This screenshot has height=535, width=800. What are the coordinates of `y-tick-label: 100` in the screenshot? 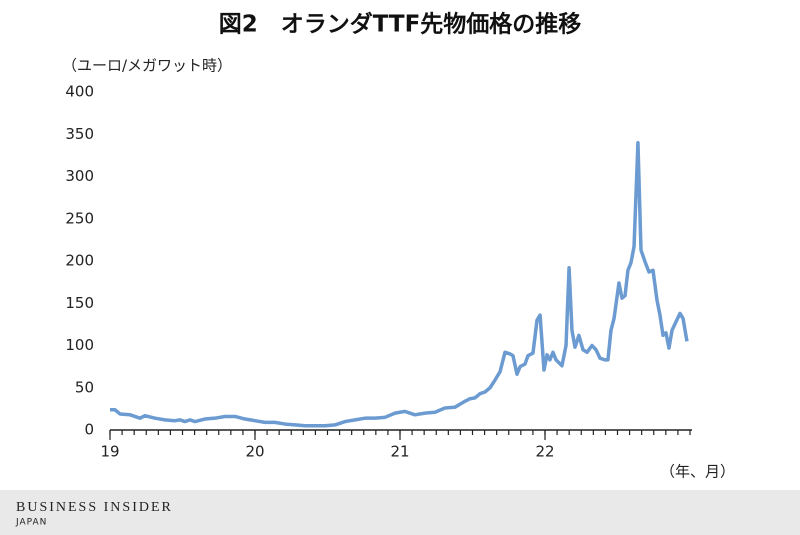 It's located at (79, 345).